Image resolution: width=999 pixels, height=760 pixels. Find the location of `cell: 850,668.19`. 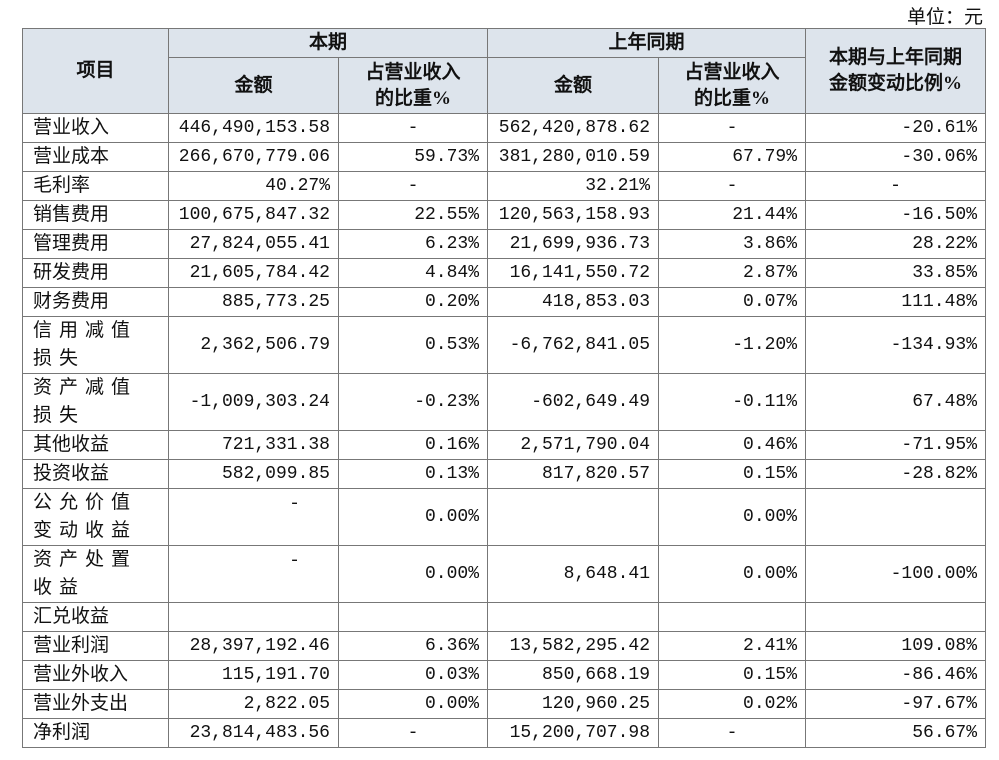

cell: 850,668.19 is located at coordinates (573, 675).